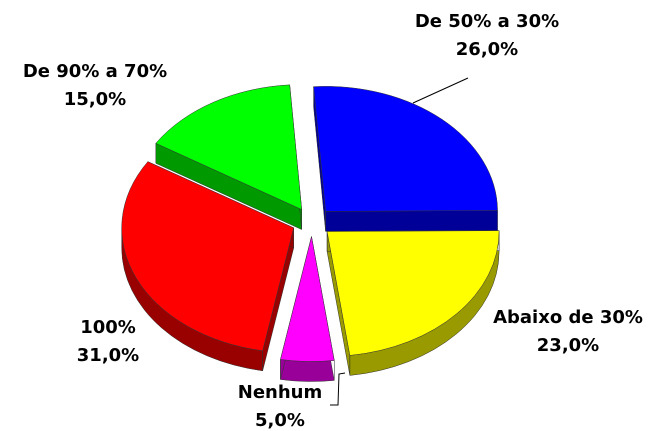 This screenshot has width=653, height=431. Describe the element at coordinates (108, 355) in the screenshot. I see `value-label: 31,0%` at that location.